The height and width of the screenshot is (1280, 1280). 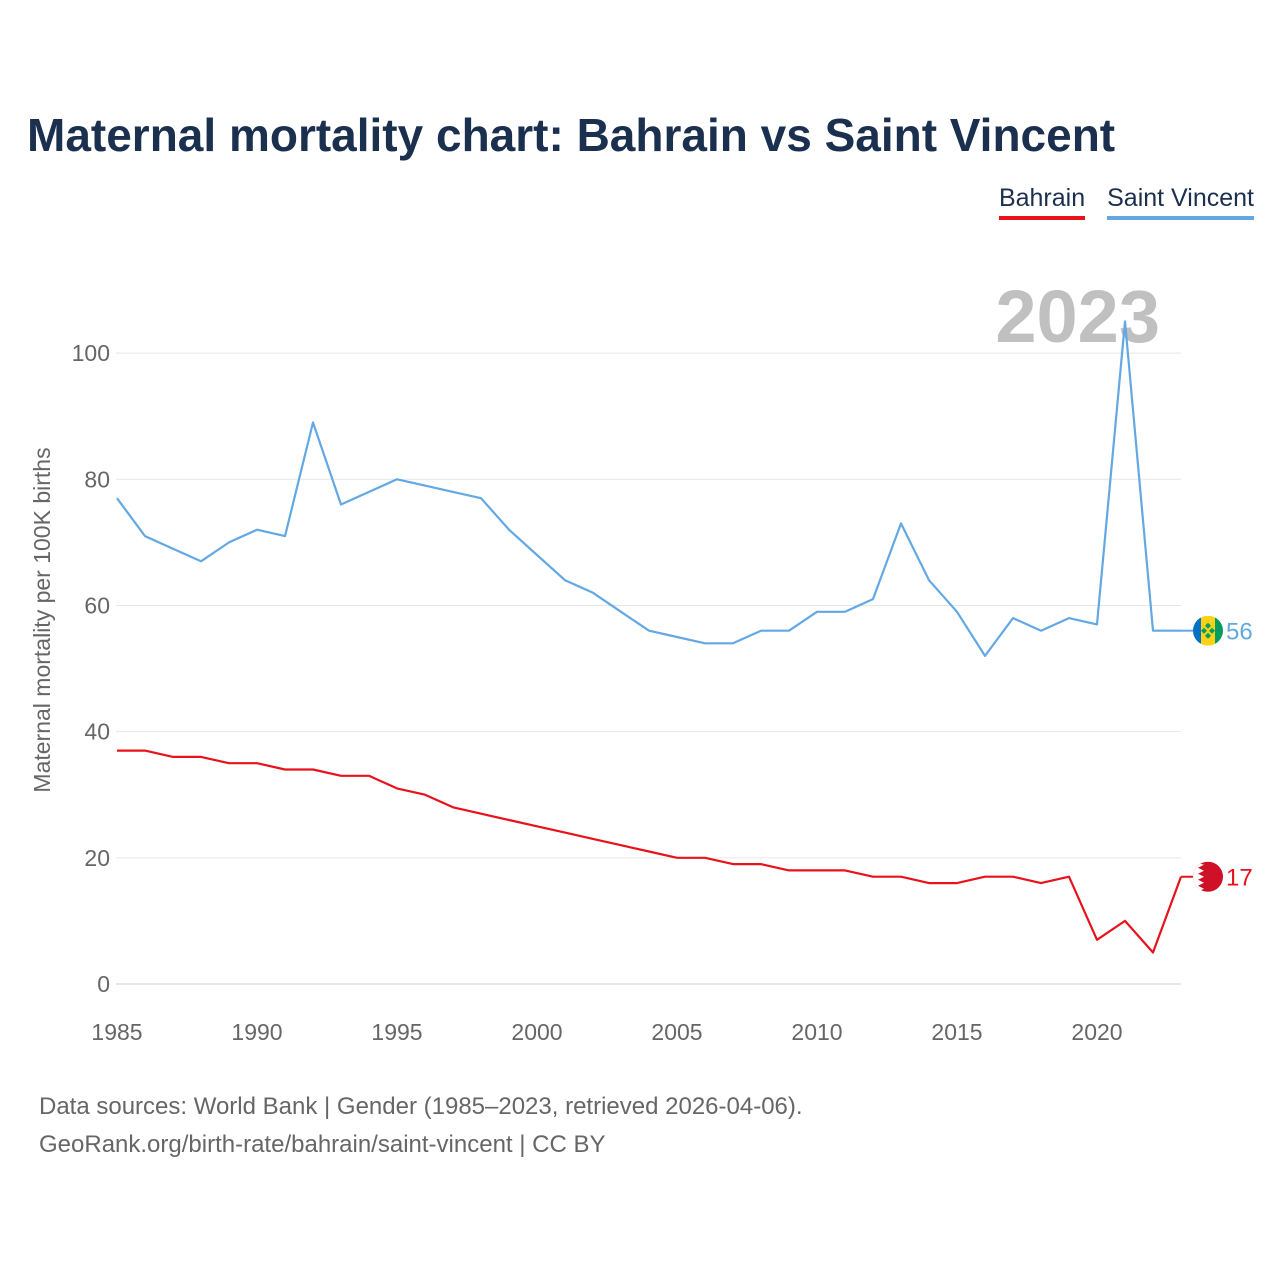 What do you see at coordinates (1197, 630) in the screenshot?
I see `flag-blue` at bounding box center [1197, 630].